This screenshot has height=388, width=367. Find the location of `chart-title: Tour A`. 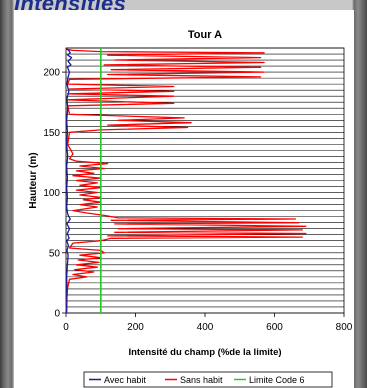

chart-title: Tour A is located at coordinates (205, 35).